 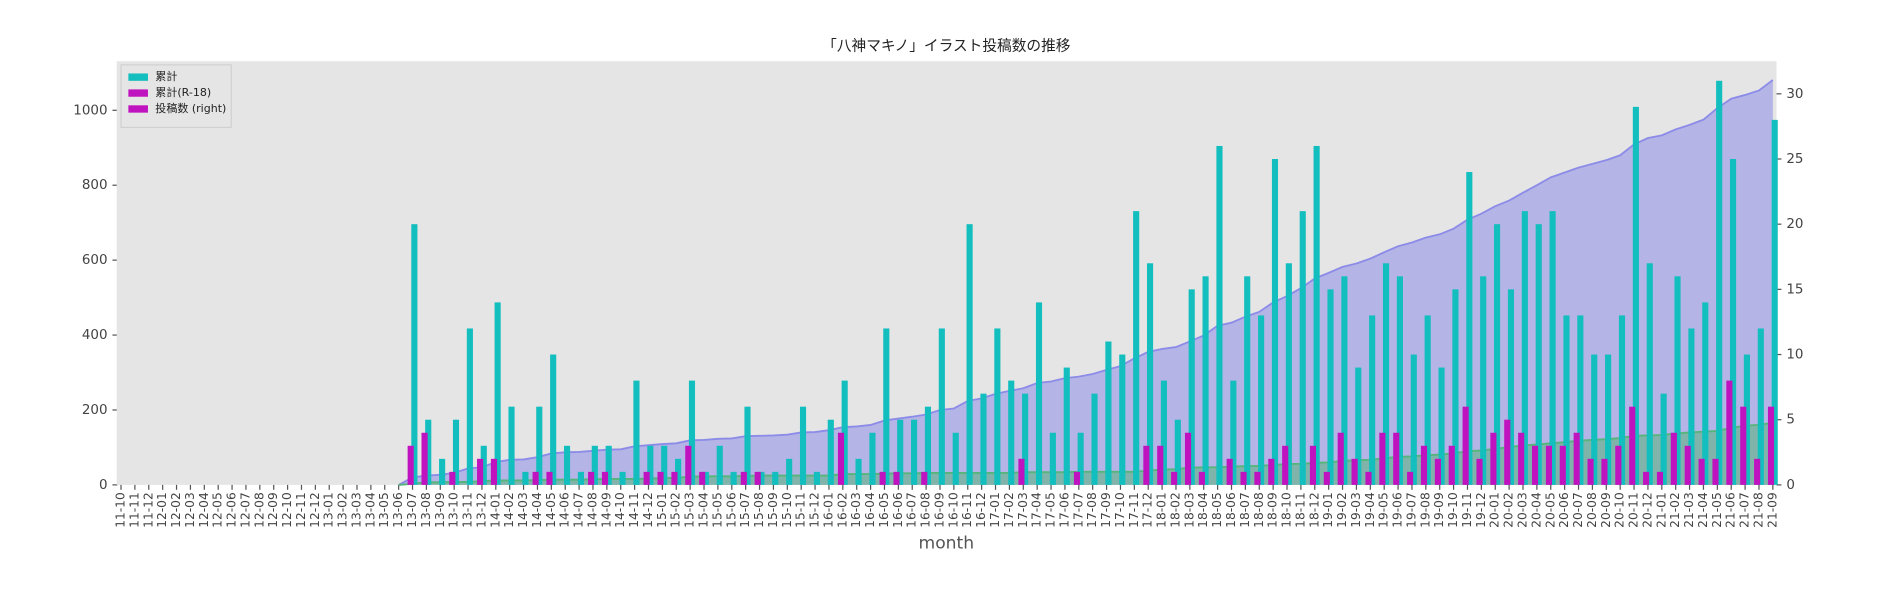 What do you see at coordinates (1794, 355) in the screenshot?
I see `y2-tick-label: 10` at bounding box center [1794, 355].